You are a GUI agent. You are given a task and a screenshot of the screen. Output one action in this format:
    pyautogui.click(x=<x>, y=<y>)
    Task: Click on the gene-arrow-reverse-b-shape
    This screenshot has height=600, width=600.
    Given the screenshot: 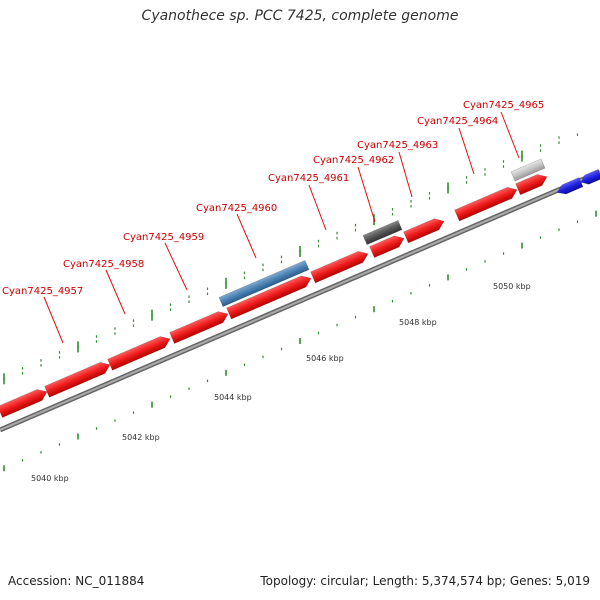 What is the action you would take?
    pyautogui.click(x=589, y=177)
    